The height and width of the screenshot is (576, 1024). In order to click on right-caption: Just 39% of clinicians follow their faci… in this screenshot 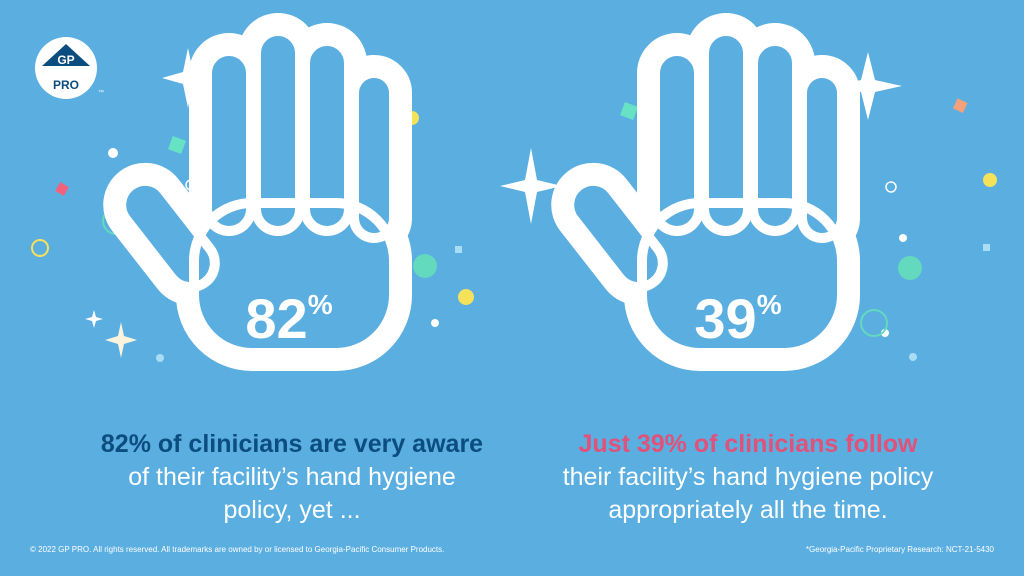, I will do `click(748, 477)`.